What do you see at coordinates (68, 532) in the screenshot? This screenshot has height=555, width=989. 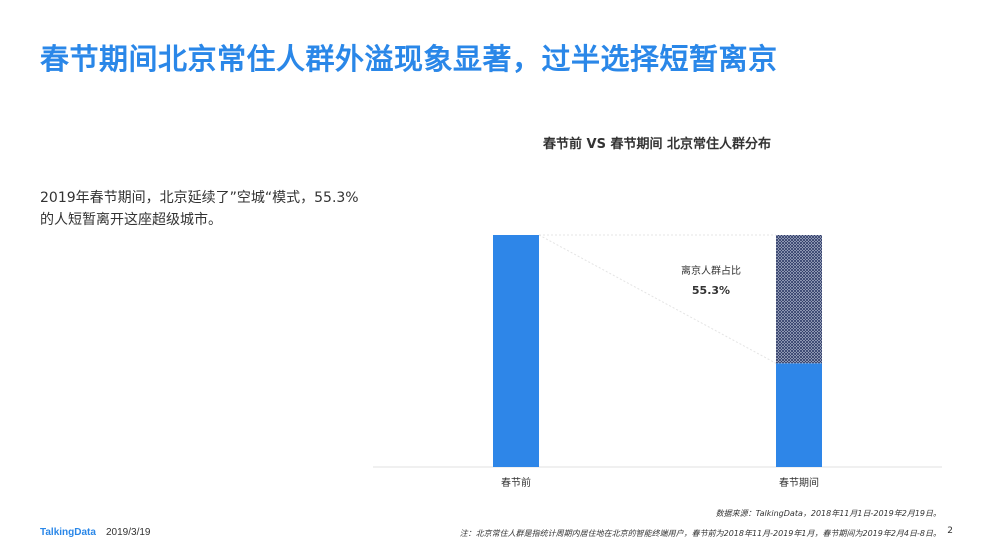 I see `talkingdata-logo: TalkingData` at bounding box center [68, 532].